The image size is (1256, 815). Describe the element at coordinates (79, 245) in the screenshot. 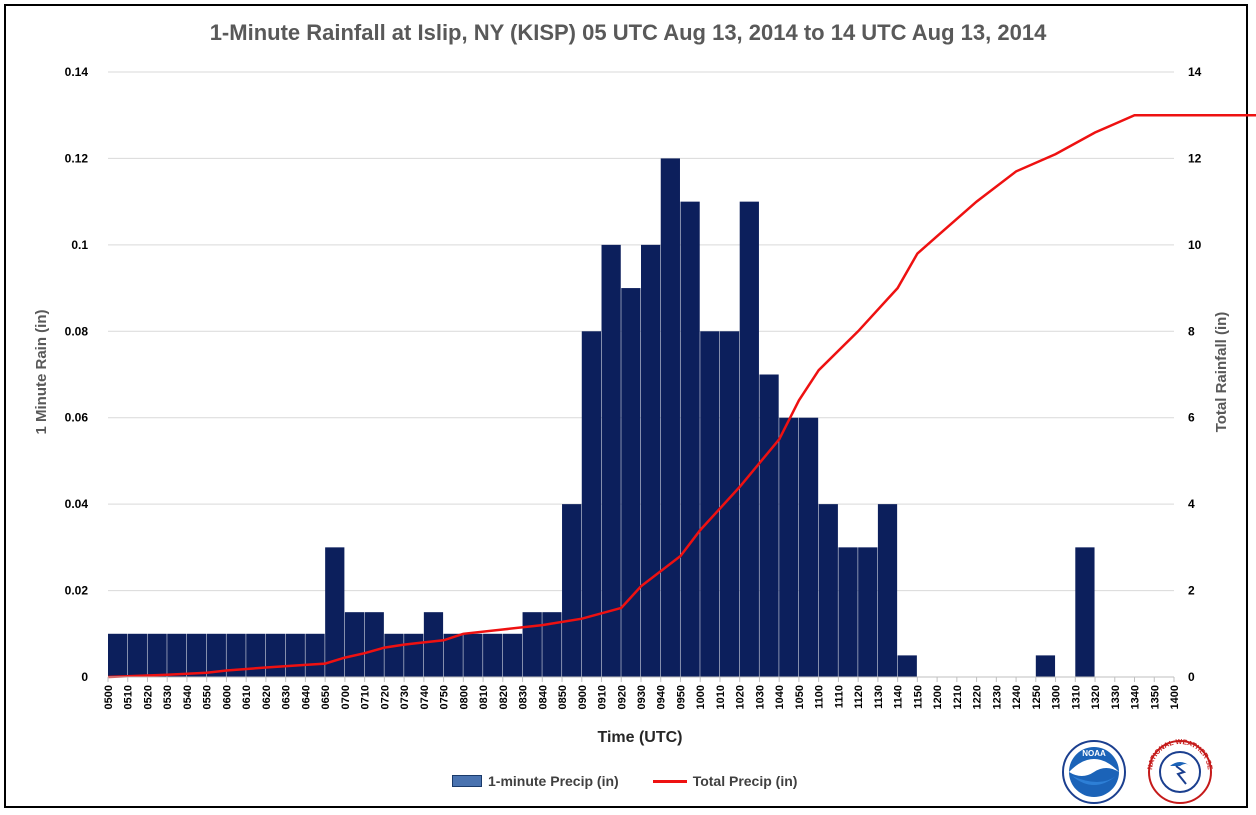

I see `y-tick-label: 0.1` at that location.